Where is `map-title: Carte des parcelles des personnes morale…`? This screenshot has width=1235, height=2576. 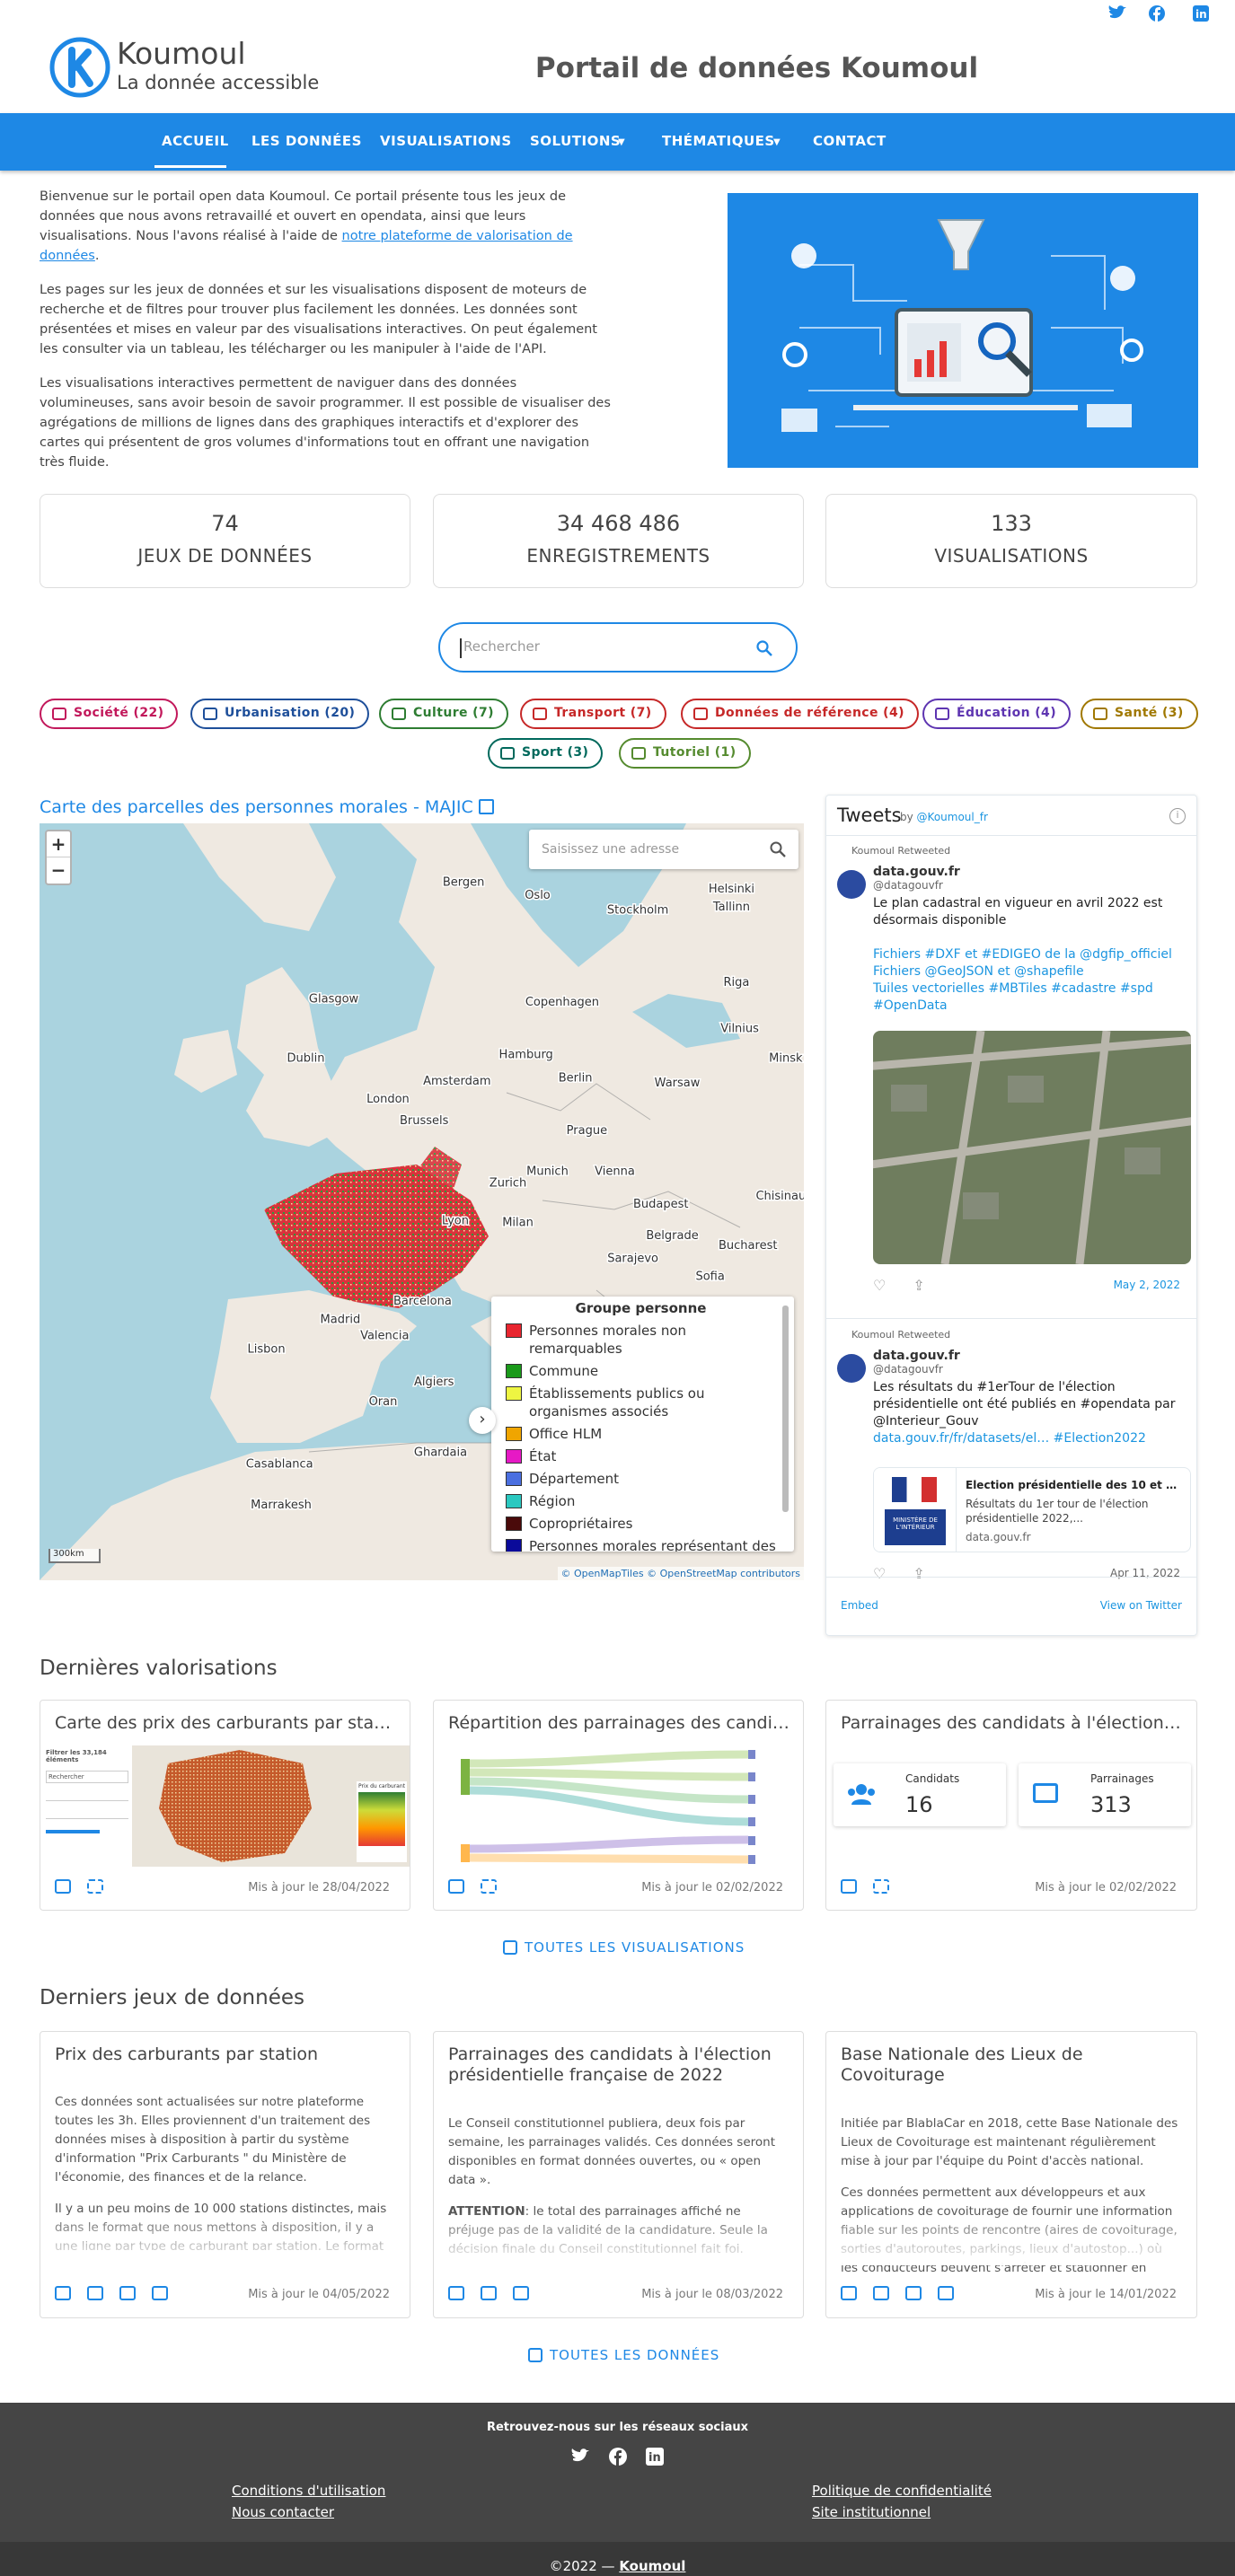
map-title: Carte des parcelles des personnes morale… is located at coordinates (267, 807).